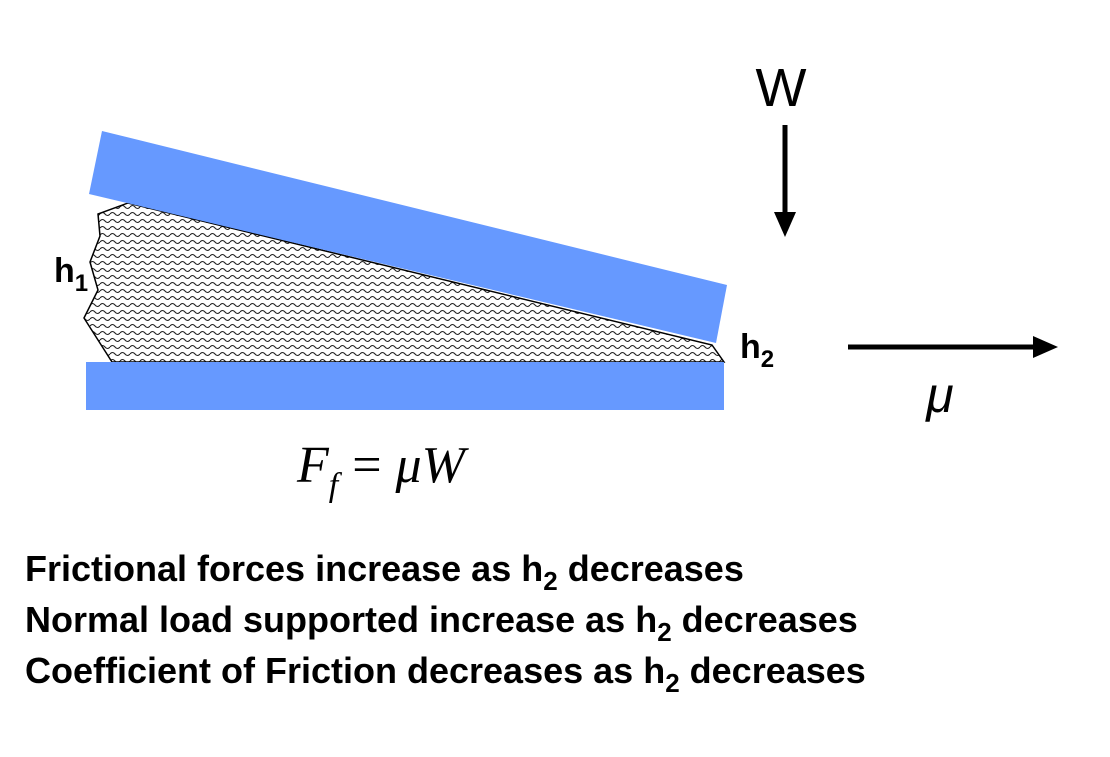 The image size is (1110, 757). What do you see at coordinates (345, 670) in the screenshot?
I see `statement-text: Coefficient of Friction decreases as h` at bounding box center [345, 670].